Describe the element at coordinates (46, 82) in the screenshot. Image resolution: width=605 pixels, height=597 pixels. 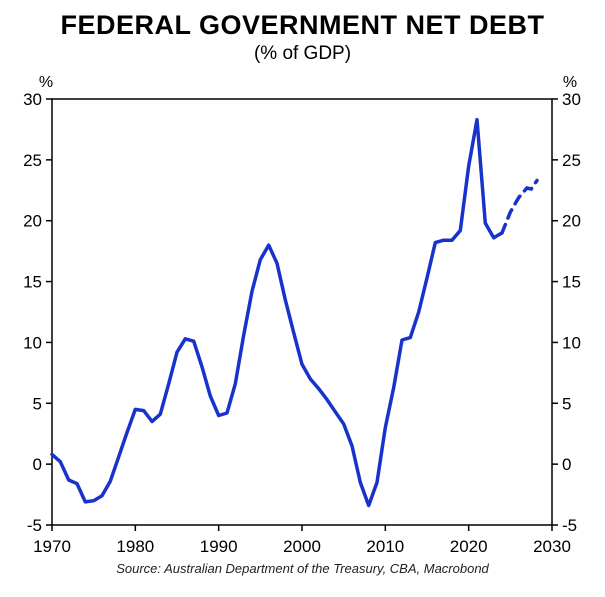
I see `unit-label-left: %` at that location.